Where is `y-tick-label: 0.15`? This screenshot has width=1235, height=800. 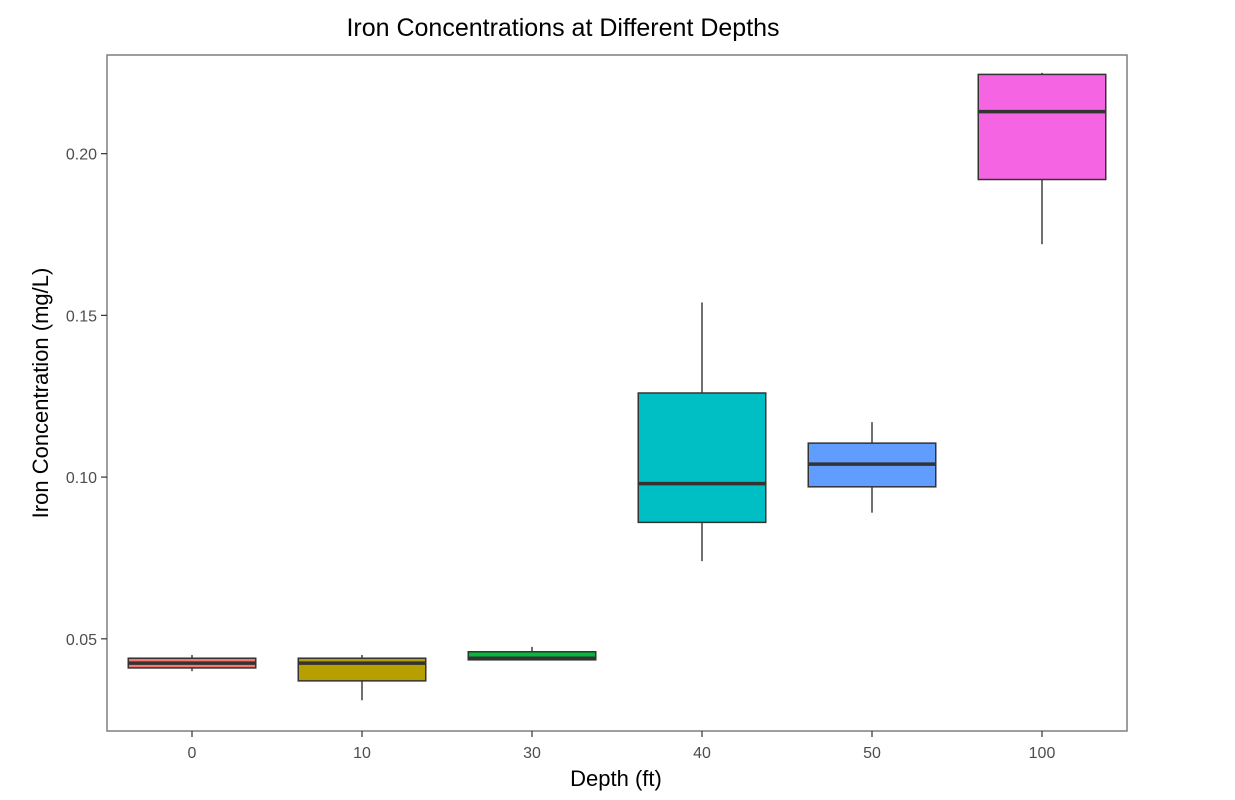
y-tick-label: 0.15 is located at coordinates (81, 316).